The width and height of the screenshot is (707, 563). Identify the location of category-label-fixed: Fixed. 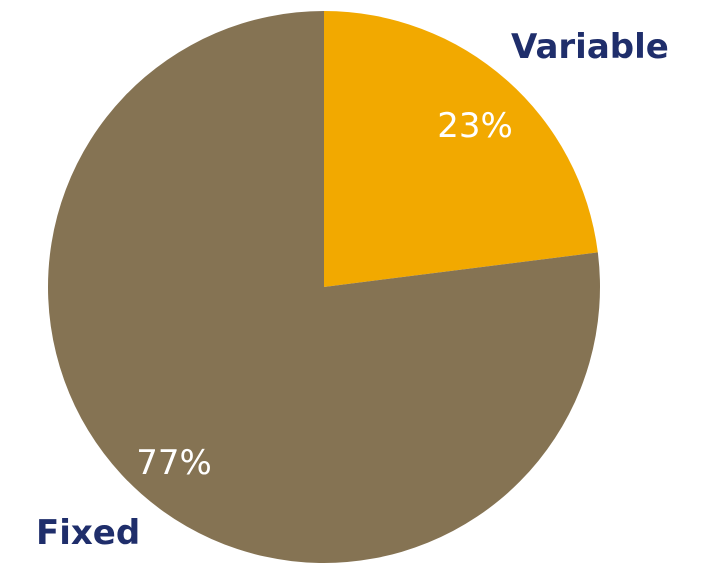
(88, 533).